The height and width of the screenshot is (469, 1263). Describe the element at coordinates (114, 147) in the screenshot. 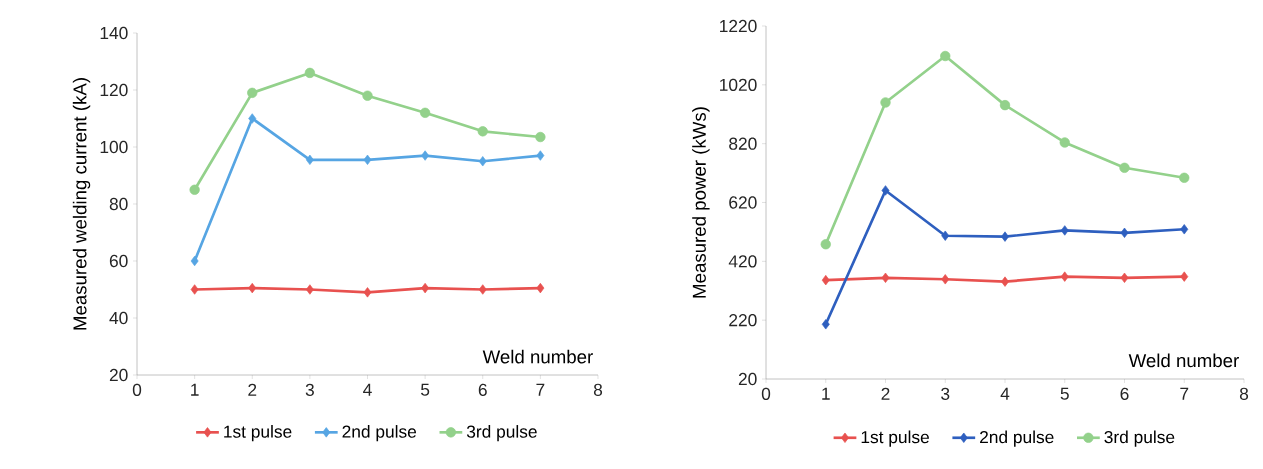

I see `y-tick-label: 100` at that location.